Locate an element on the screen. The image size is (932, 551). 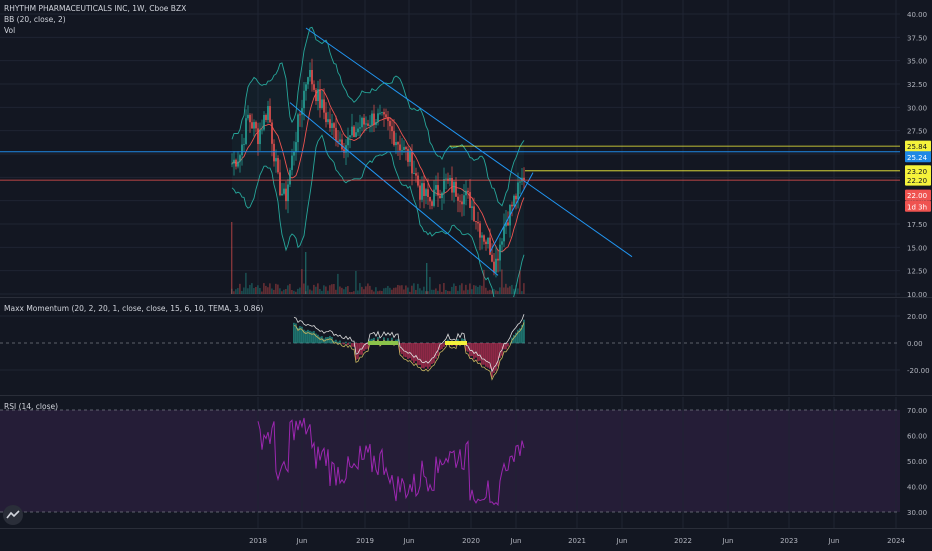
rsi-tick-label: 50.00 is located at coordinates (917, 462).